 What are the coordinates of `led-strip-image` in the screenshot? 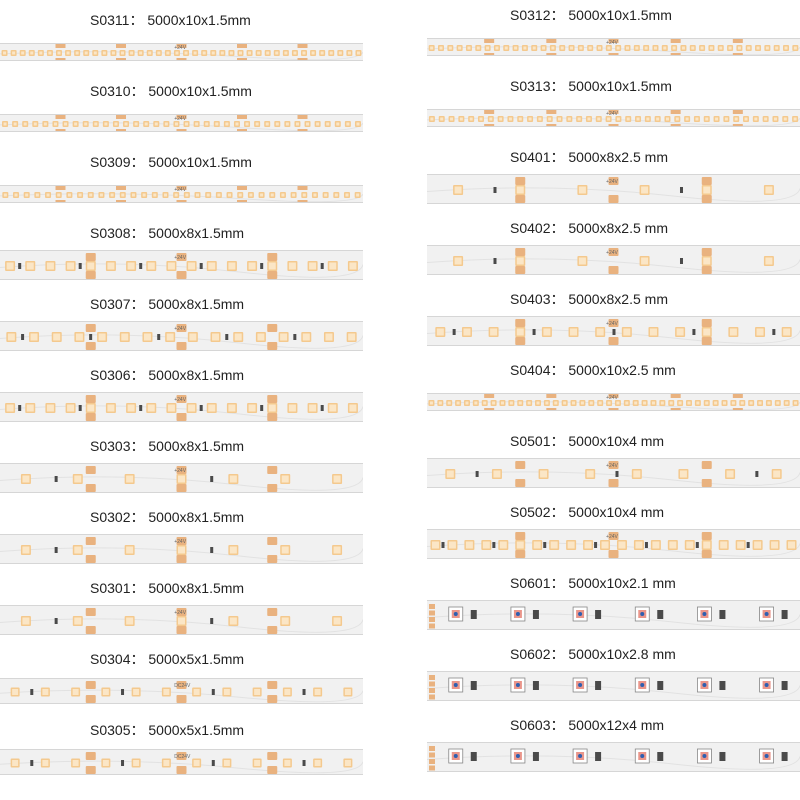 It's located at (613, 757).